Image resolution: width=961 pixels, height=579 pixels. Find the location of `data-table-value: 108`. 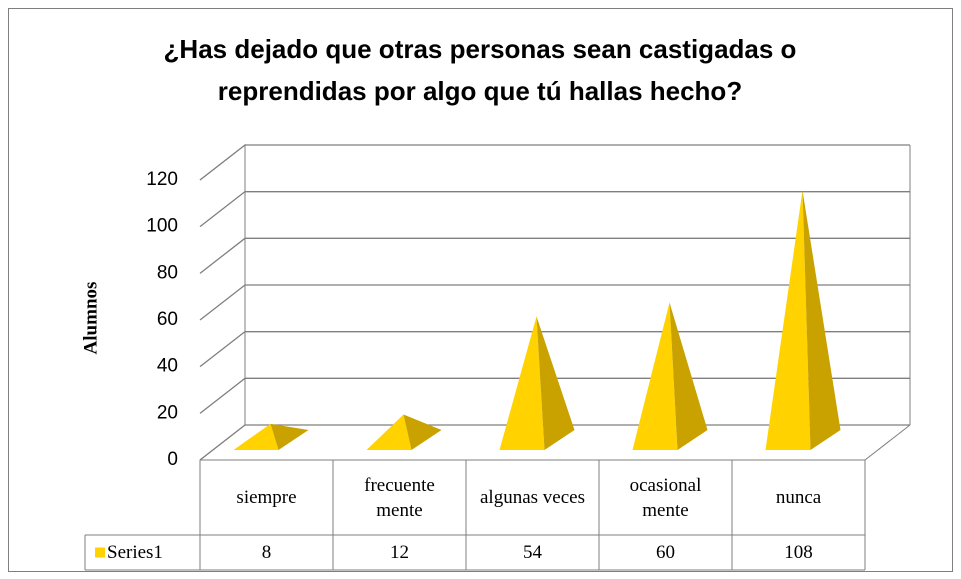

data-table-value: 108 is located at coordinates (798, 552).